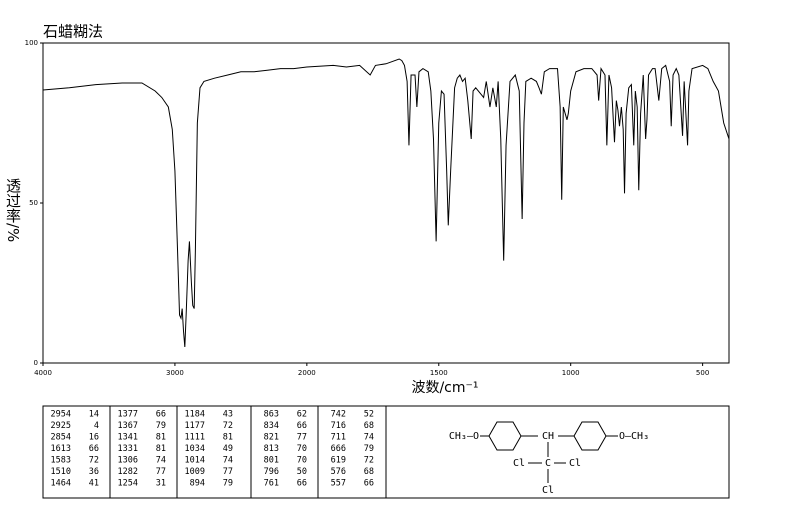 The width and height of the screenshot is (794, 510). I want to click on peak-wavenumber: 557, so click(338, 484).